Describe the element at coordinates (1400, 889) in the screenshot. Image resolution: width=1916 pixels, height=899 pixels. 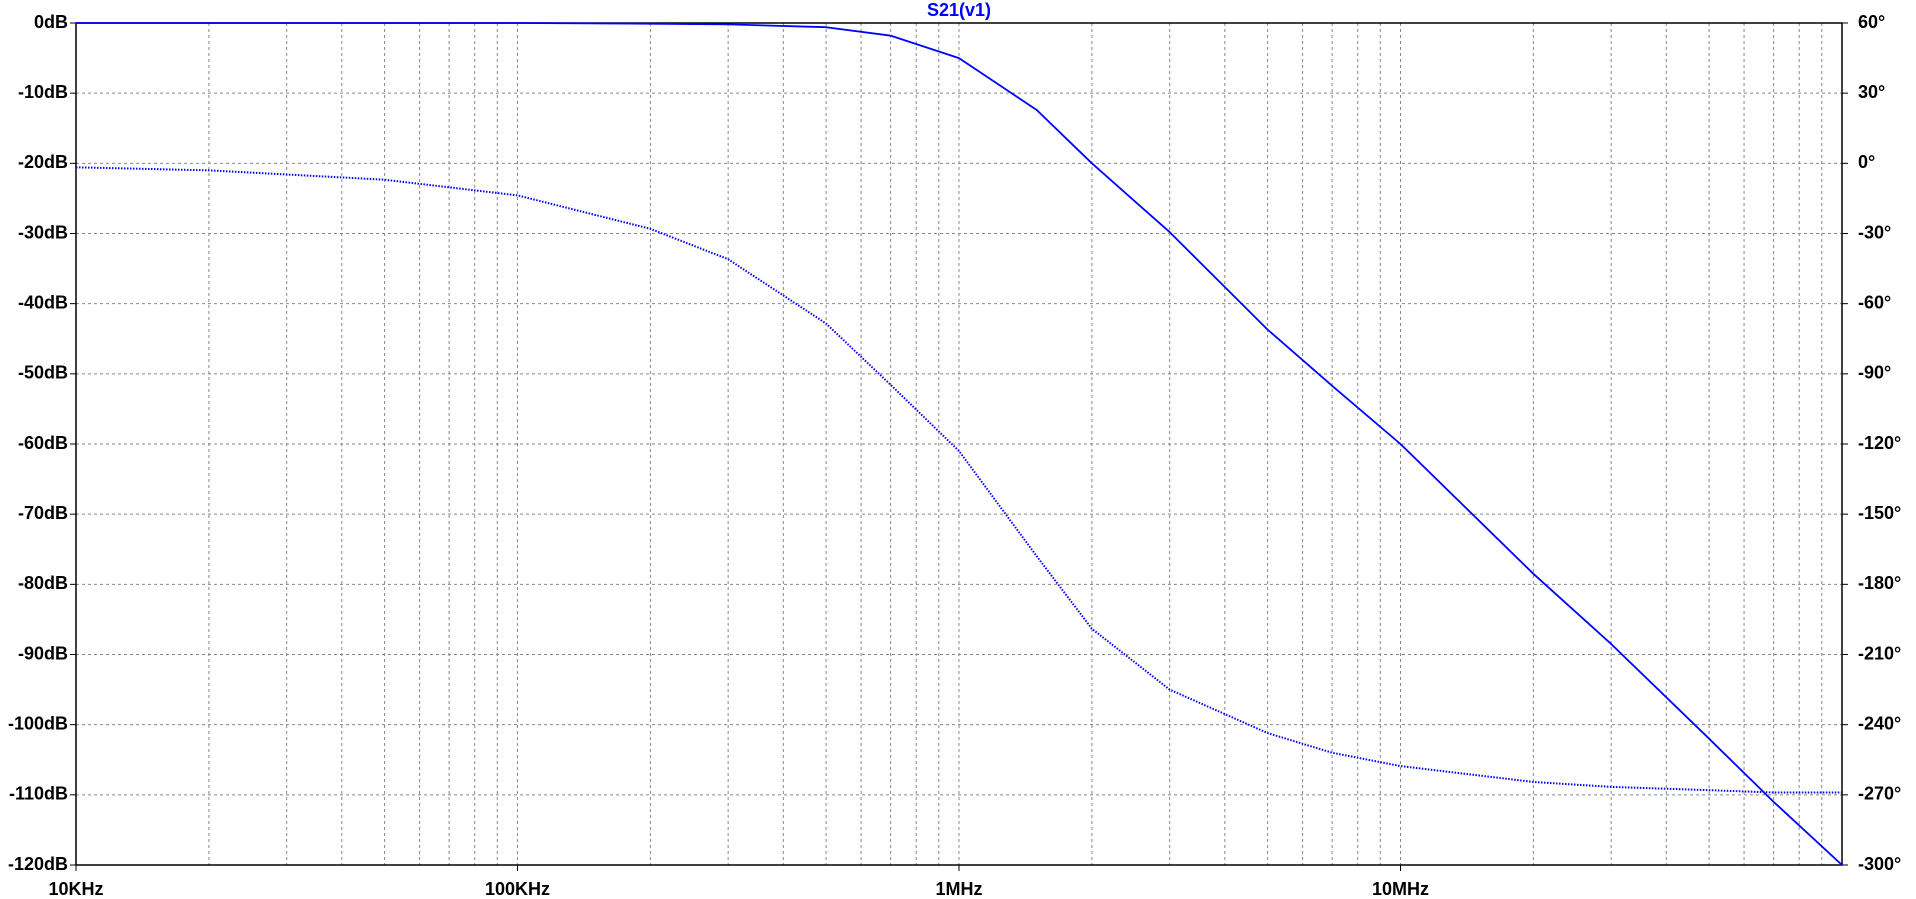
I see `x-tick-label: 10MHz` at that location.